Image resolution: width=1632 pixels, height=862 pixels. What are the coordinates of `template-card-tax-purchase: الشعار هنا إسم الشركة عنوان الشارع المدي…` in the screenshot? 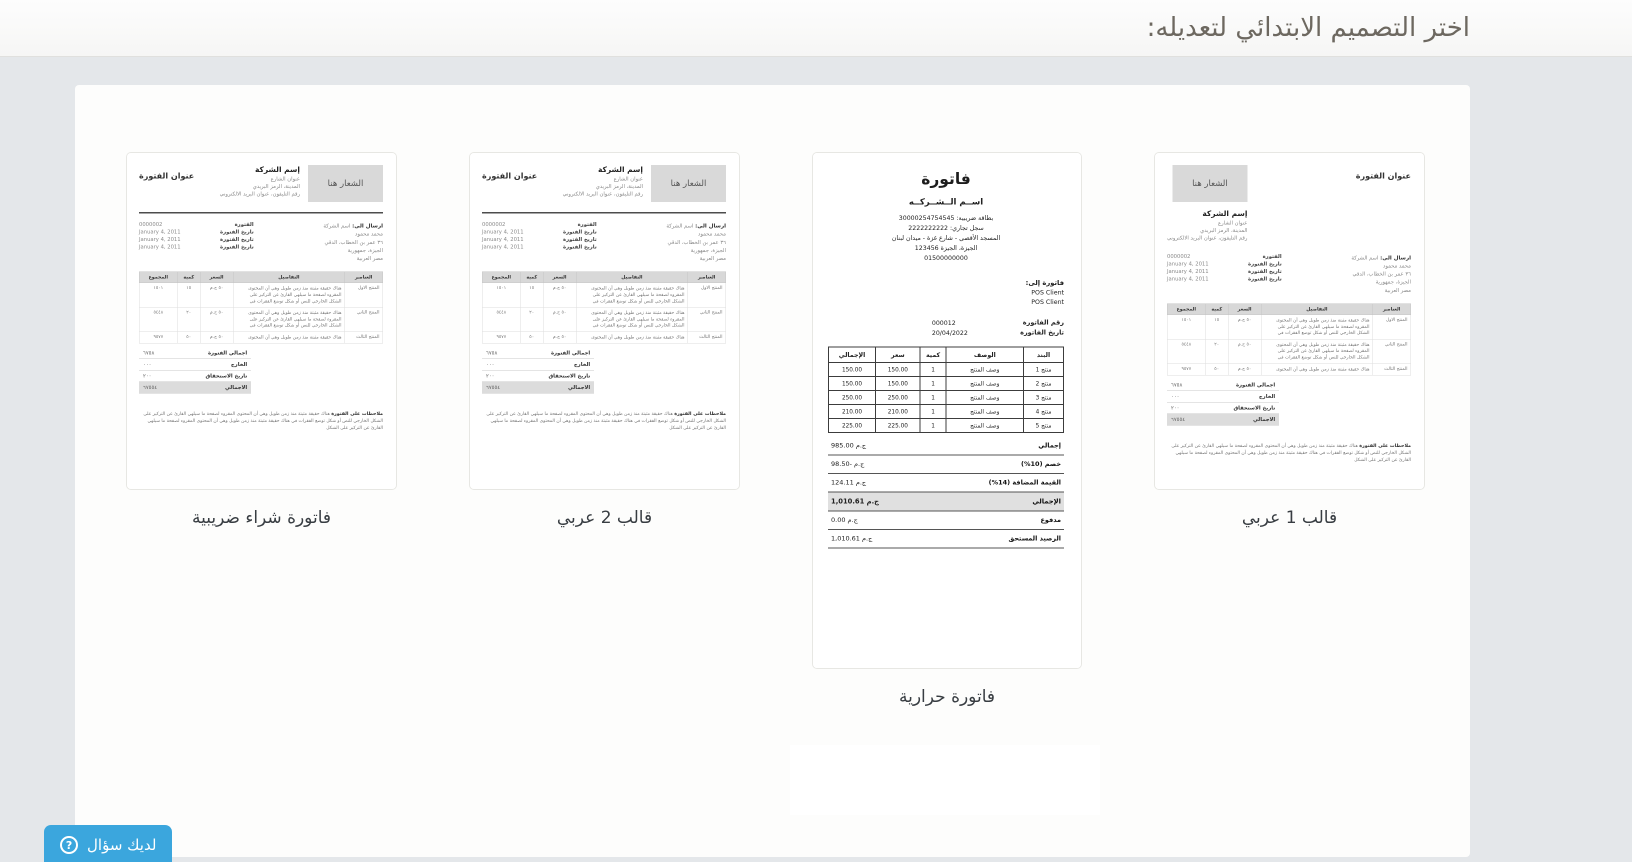 It's located at (261, 340).